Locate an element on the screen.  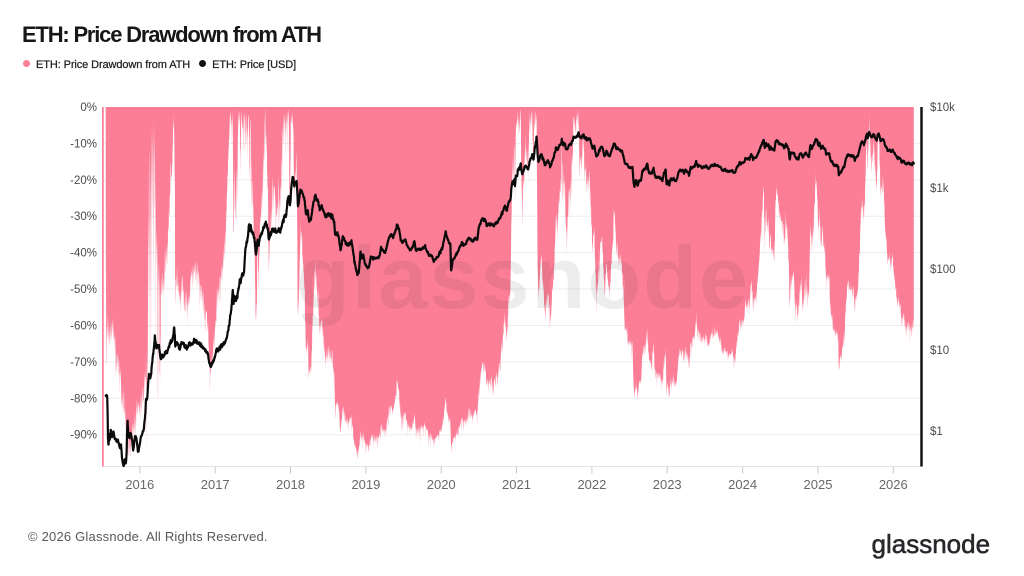
svg-text: $10 is located at coordinates (939, 351).